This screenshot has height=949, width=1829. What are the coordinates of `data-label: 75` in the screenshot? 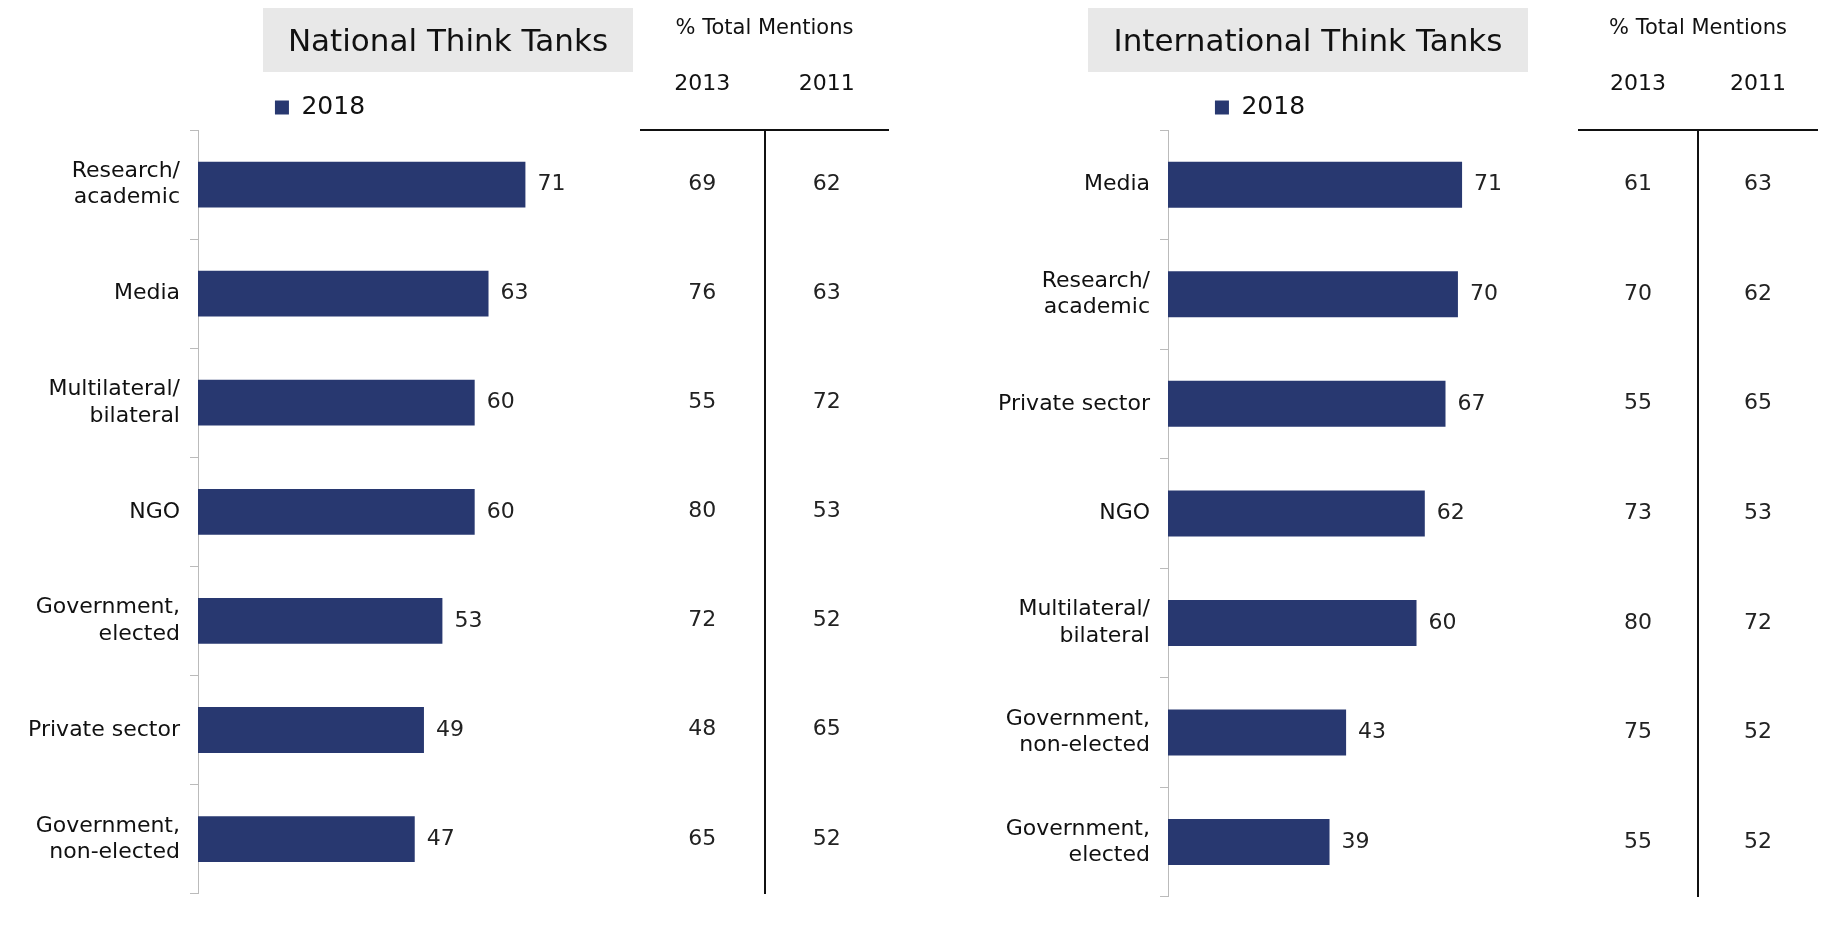 It's located at (1638, 731).